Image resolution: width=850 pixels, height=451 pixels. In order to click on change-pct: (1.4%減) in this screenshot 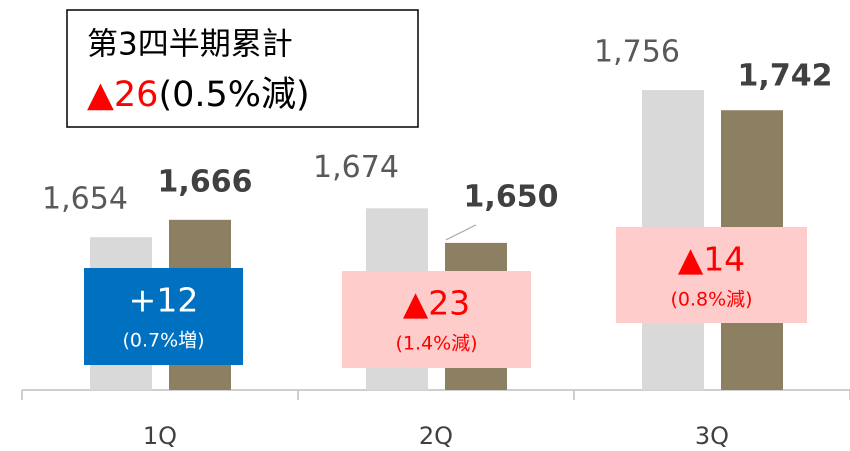, I will do `click(436, 344)`.